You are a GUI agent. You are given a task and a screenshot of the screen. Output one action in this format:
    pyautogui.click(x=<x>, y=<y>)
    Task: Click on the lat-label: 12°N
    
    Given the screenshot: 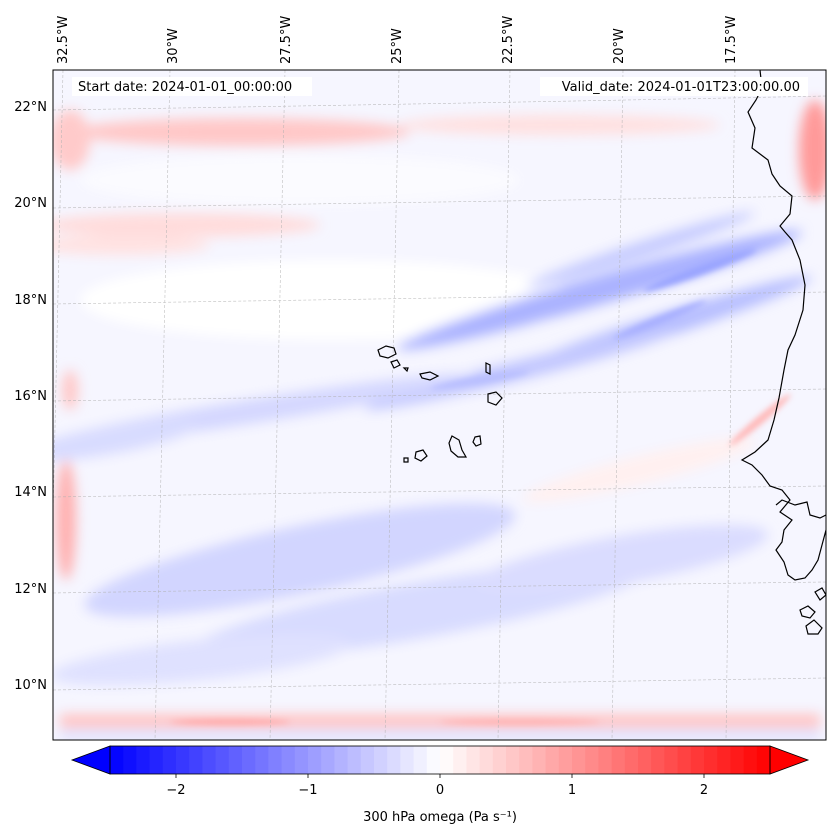 What is the action you would take?
    pyautogui.click(x=30, y=589)
    